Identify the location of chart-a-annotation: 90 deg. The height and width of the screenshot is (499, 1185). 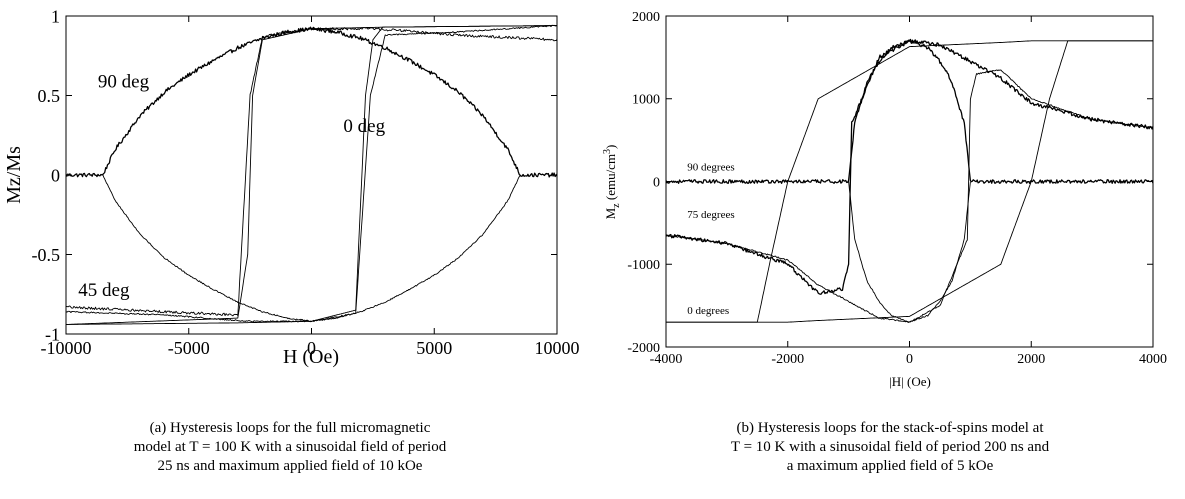
(124, 82).